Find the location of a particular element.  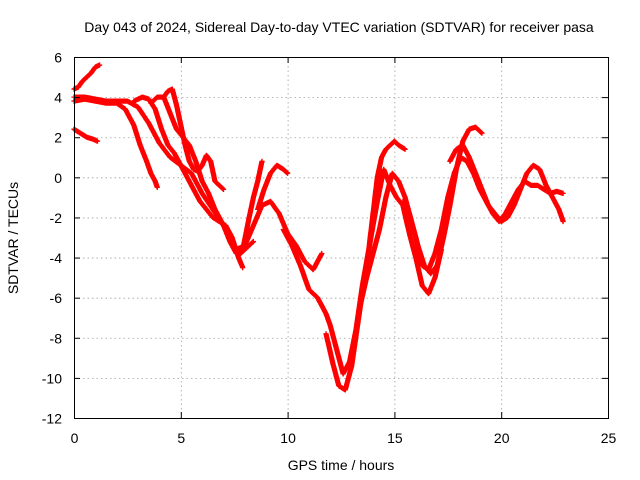

y-tick-label: 4 is located at coordinates (58, 98).